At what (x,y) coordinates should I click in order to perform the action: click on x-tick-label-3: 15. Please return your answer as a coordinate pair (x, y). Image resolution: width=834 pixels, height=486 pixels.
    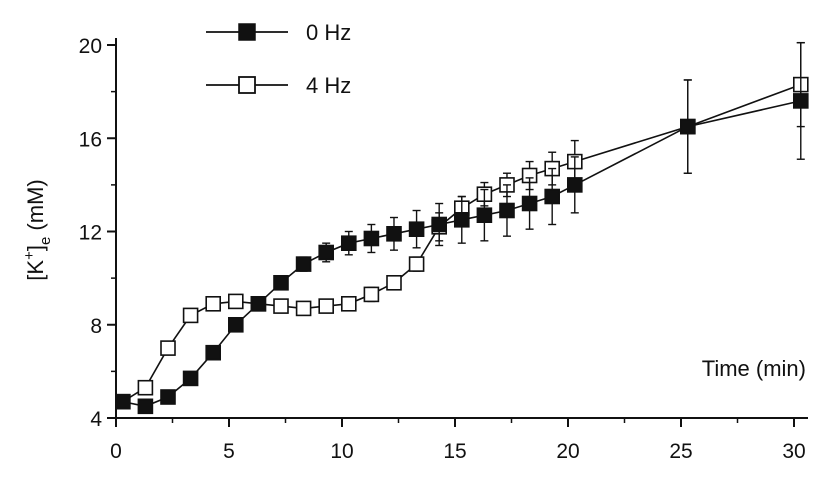
    Looking at the image, I should click on (454, 451).